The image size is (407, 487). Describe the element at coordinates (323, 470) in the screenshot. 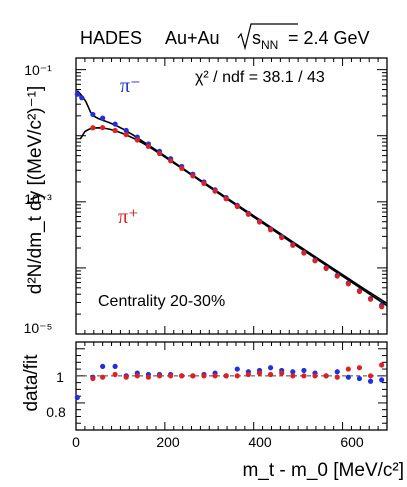

I see `x-axis-label: m_t - m_0 [MeV/c²]` at that location.